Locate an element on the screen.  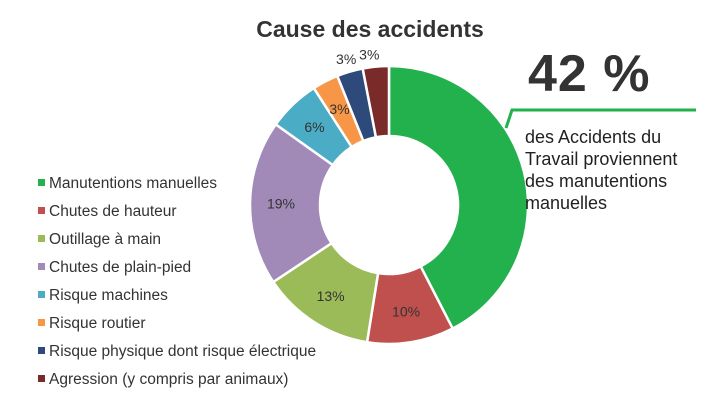
legend-item: Outillage à main is located at coordinates (177, 240).